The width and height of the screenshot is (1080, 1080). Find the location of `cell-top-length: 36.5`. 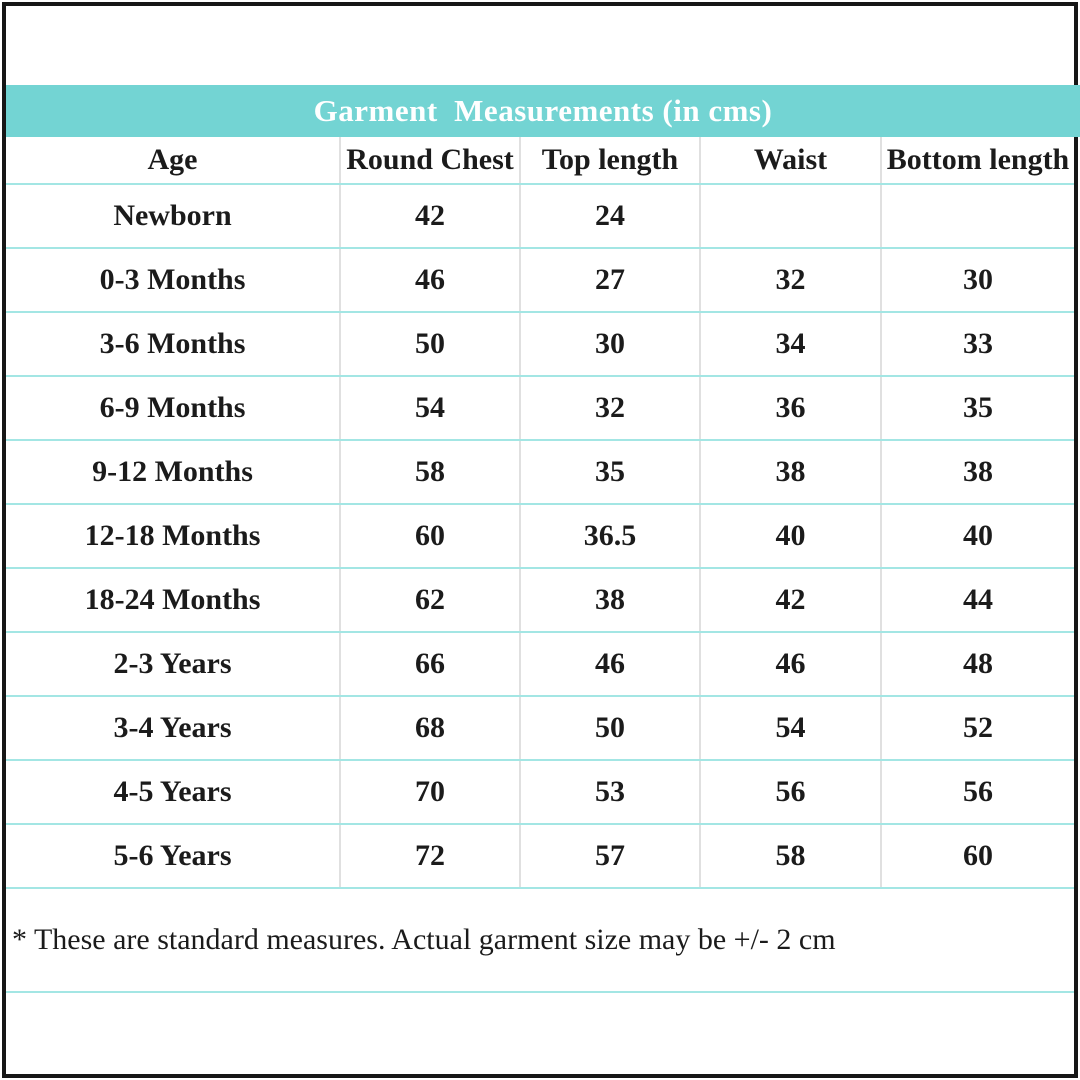

cell-top-length: 36.5 is located at coordinates (609, 536).